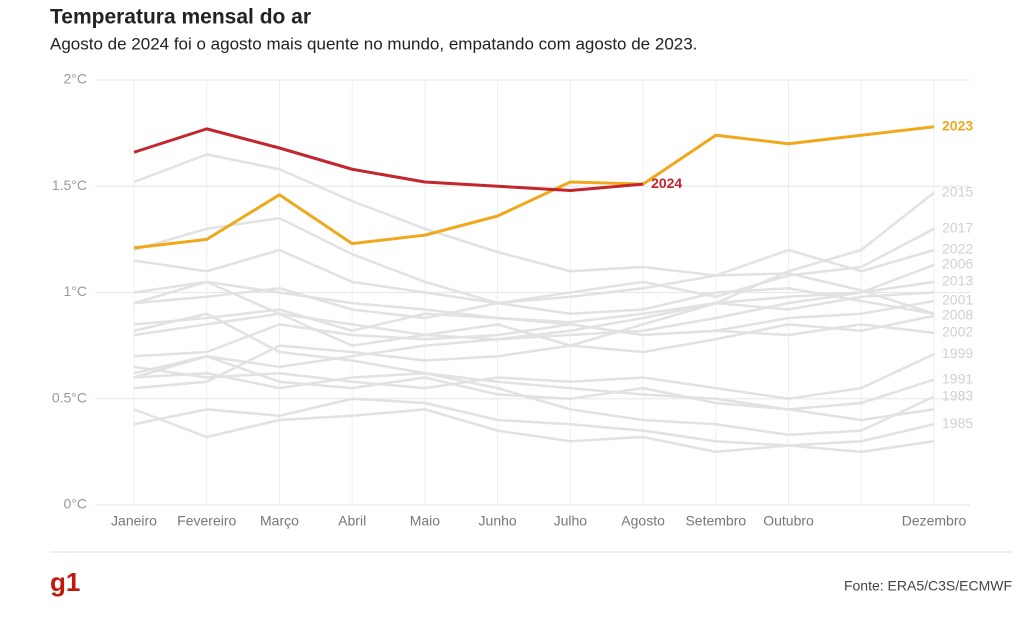  I want to click on x-tick-label: Julho, so click(571, 521).